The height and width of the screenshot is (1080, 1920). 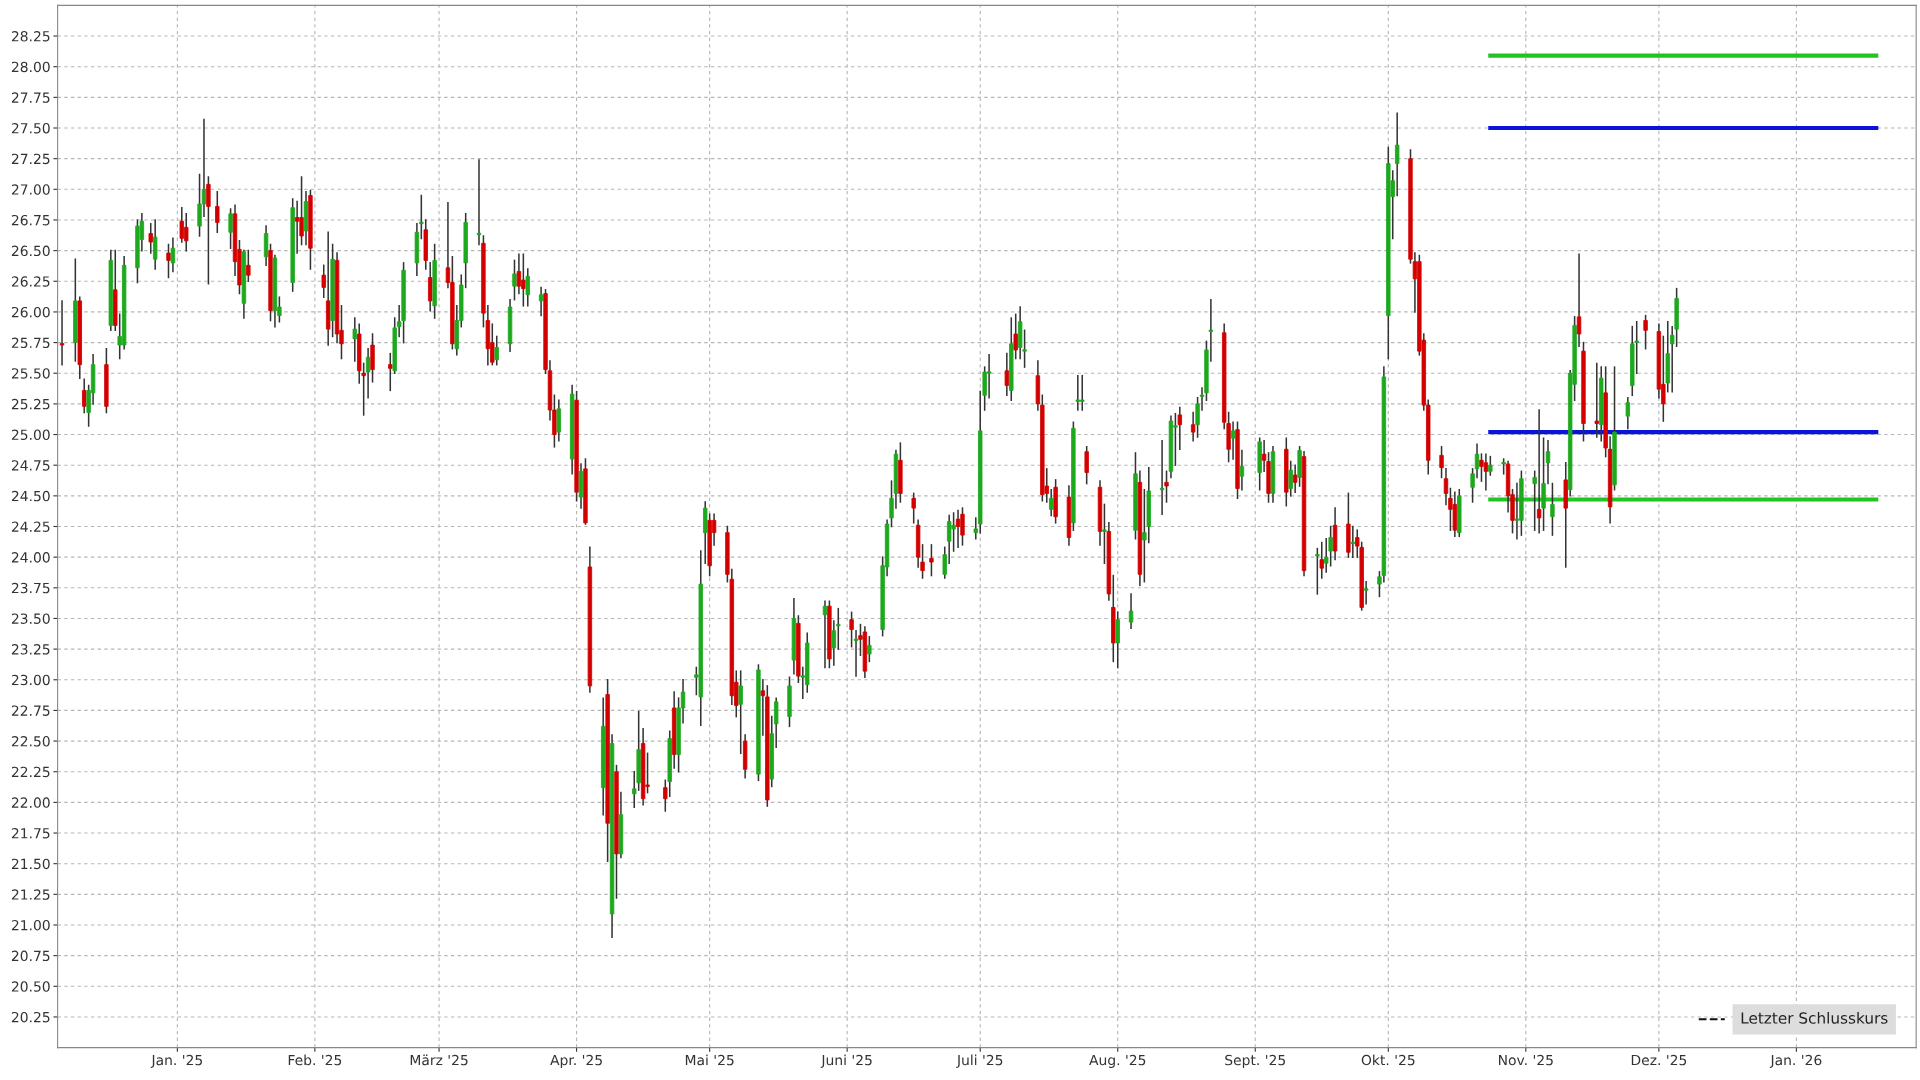 What do you see at coordinates (30, 159) in the screenshot?
I see `y-tick-label: 27.25` at bounding box center [30, 159].